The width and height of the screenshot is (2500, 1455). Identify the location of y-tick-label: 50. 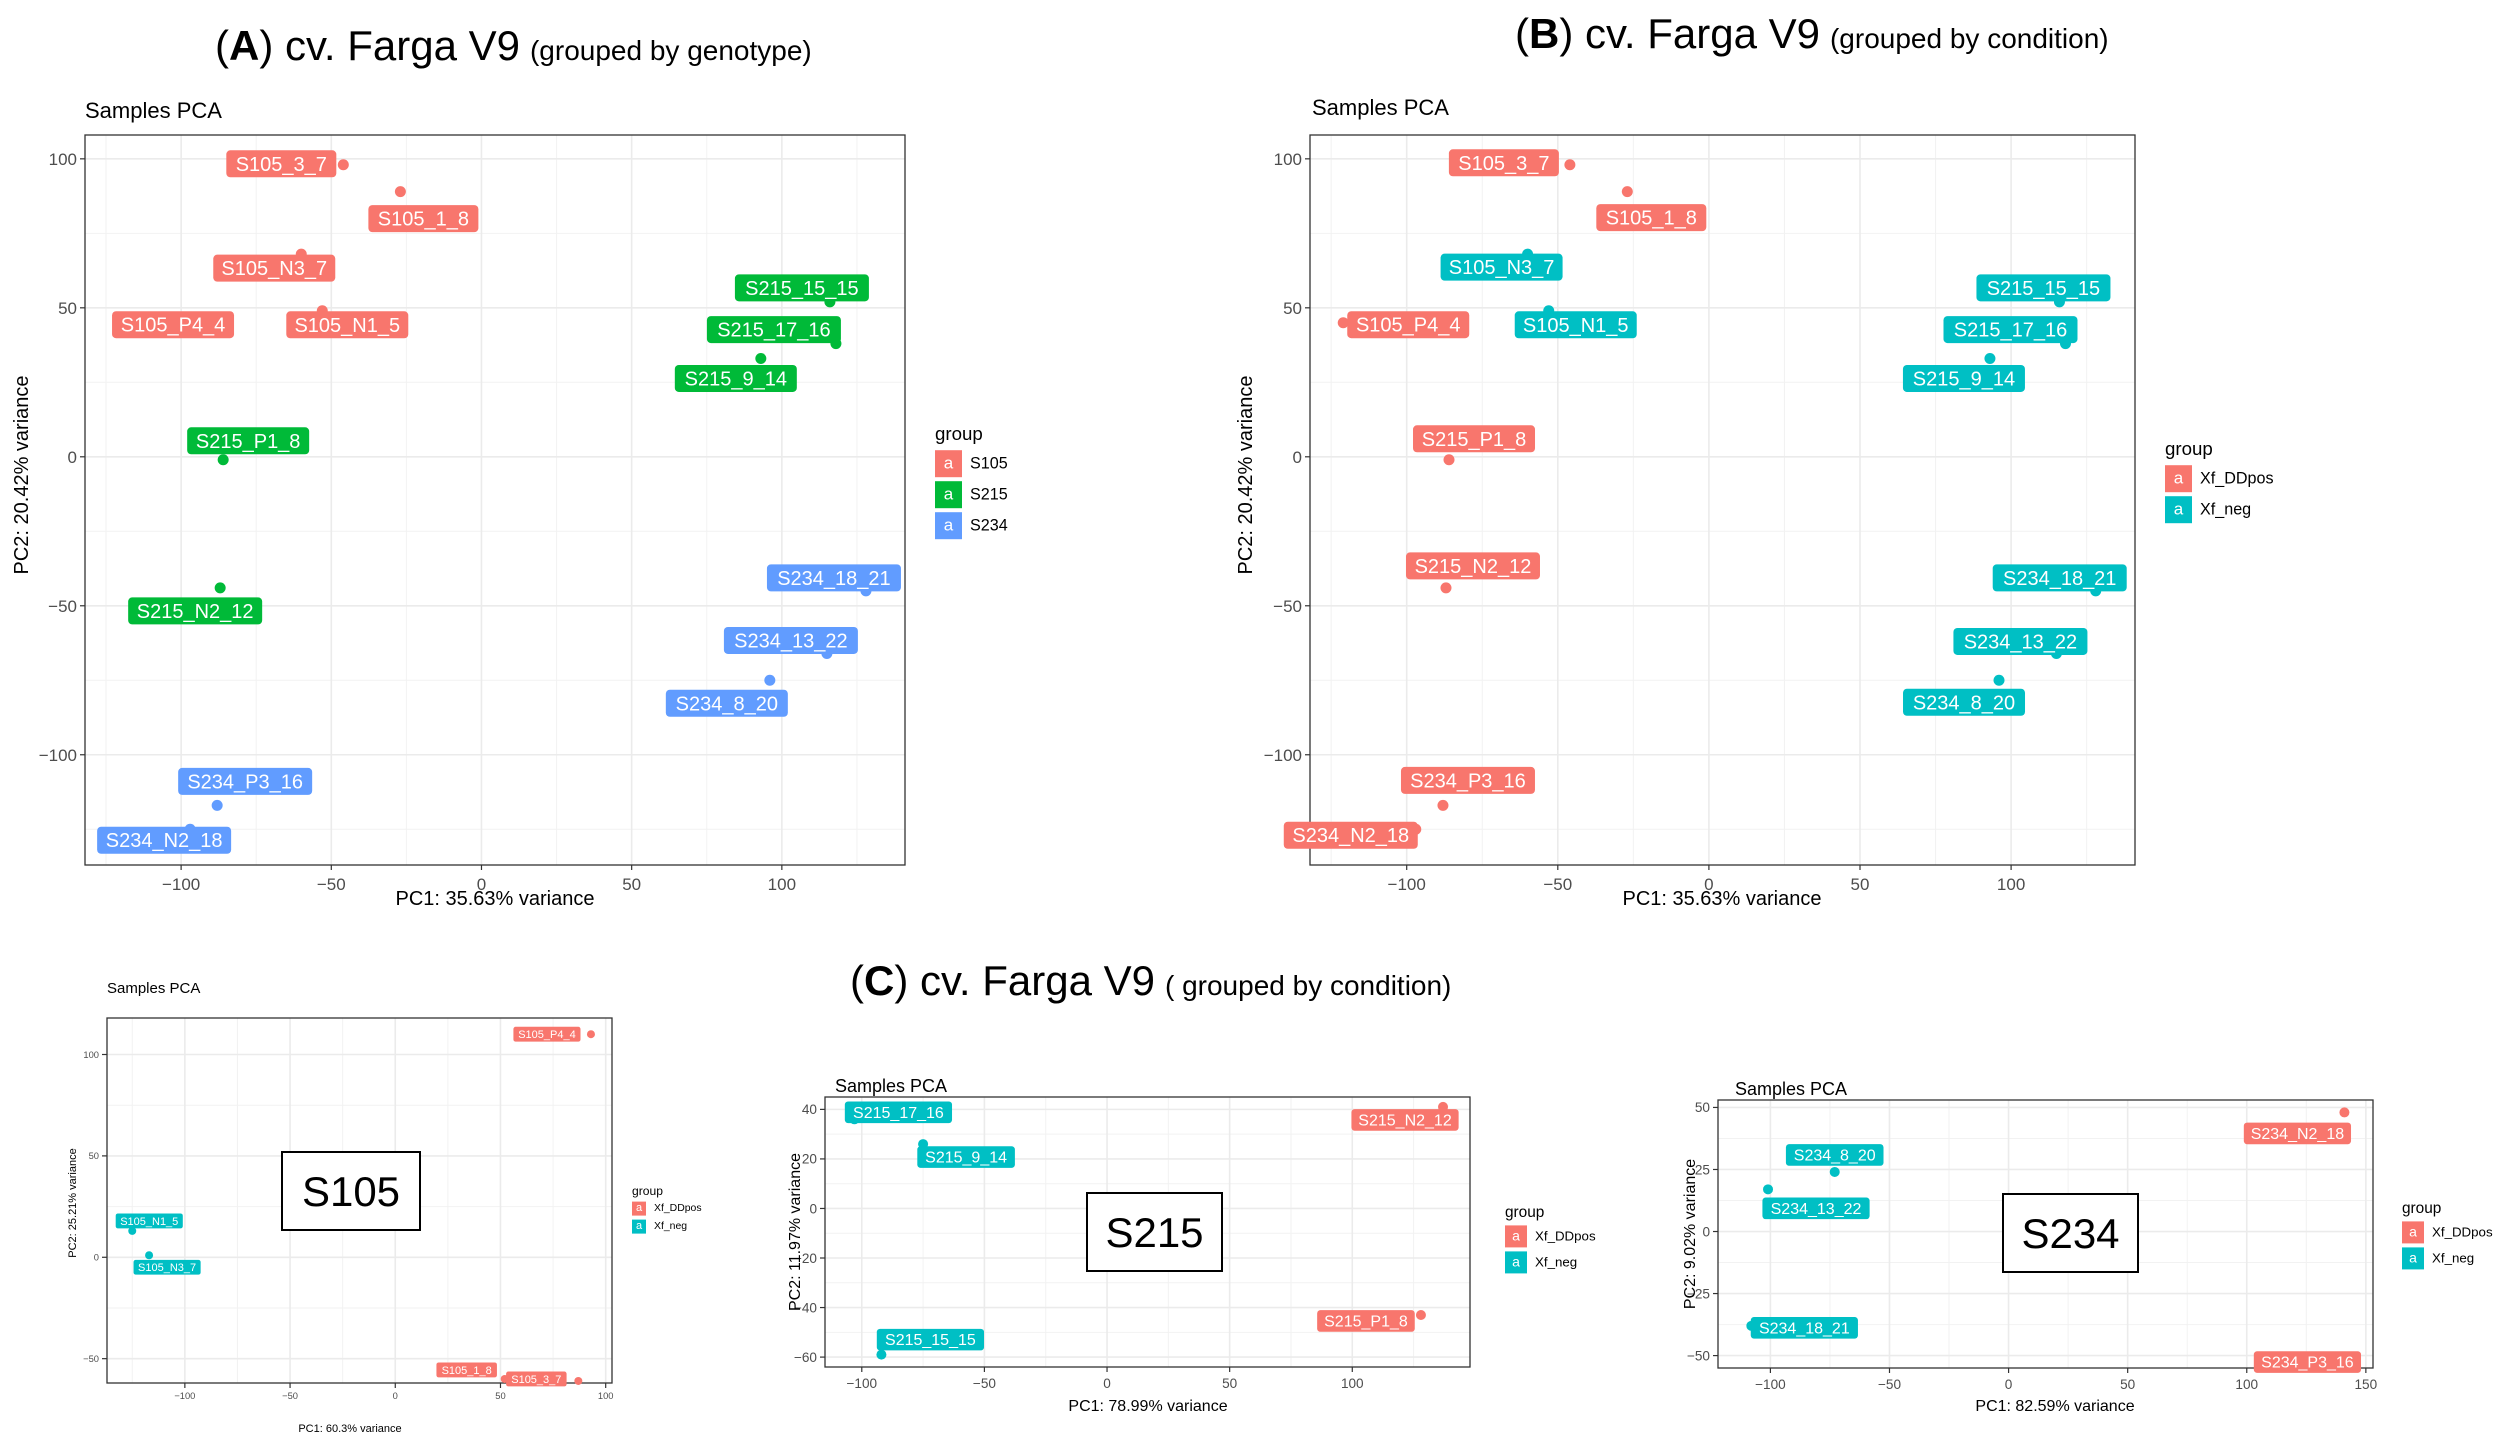
(67, 308).